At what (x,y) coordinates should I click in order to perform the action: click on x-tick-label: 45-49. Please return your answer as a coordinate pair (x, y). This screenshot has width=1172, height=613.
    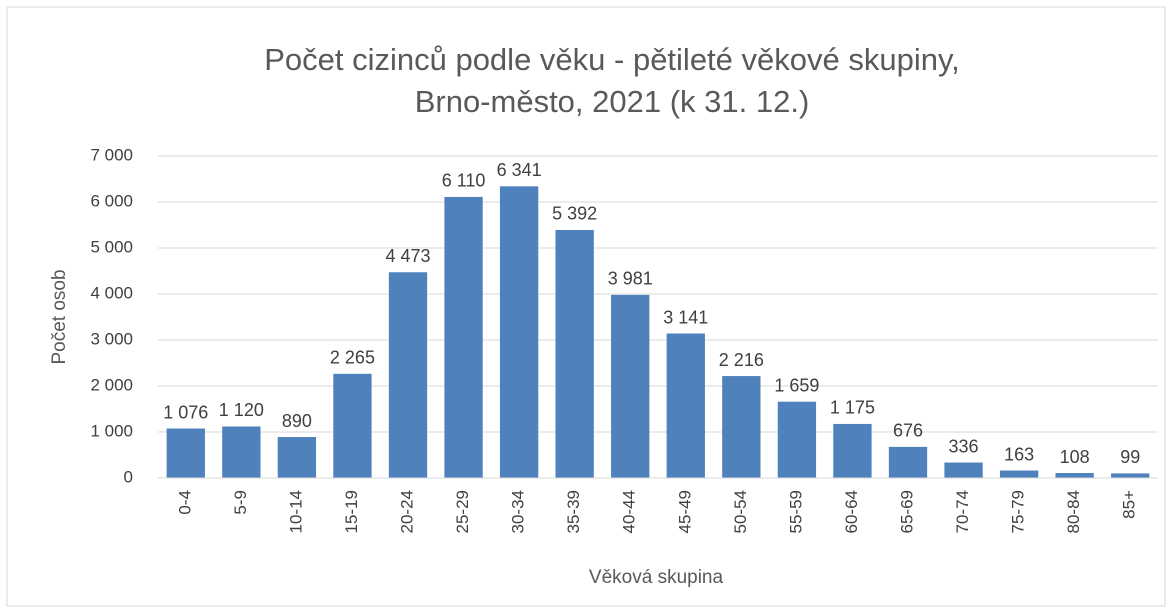
    Looking at the image, I should click on (684, 511).